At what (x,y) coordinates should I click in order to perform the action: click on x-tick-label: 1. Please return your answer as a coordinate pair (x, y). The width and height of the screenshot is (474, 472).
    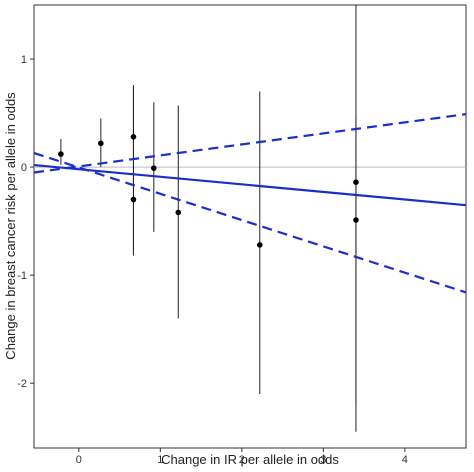
    Looking at the image, I should click on (160, 460).